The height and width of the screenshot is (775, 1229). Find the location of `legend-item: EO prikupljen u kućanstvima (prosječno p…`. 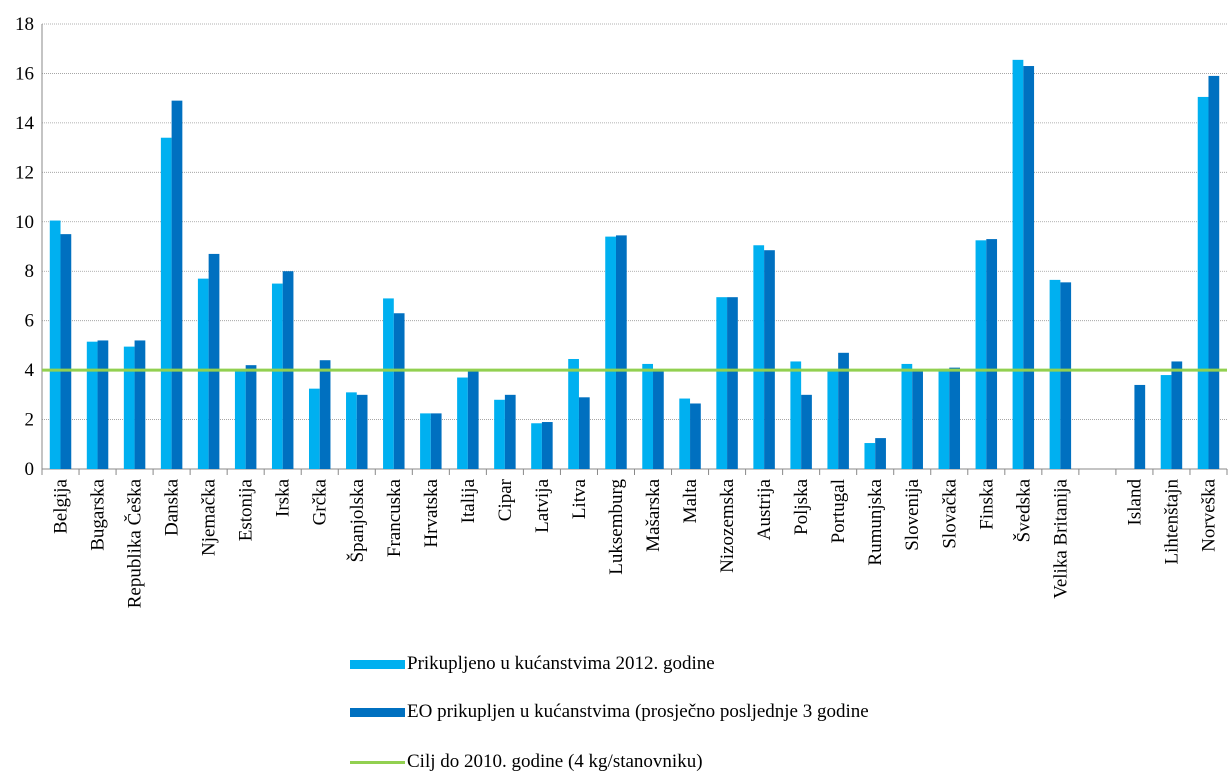

legend-item: EO prikupljen u kućanstvima (prosječno p… is located at coordinates (640, 712).